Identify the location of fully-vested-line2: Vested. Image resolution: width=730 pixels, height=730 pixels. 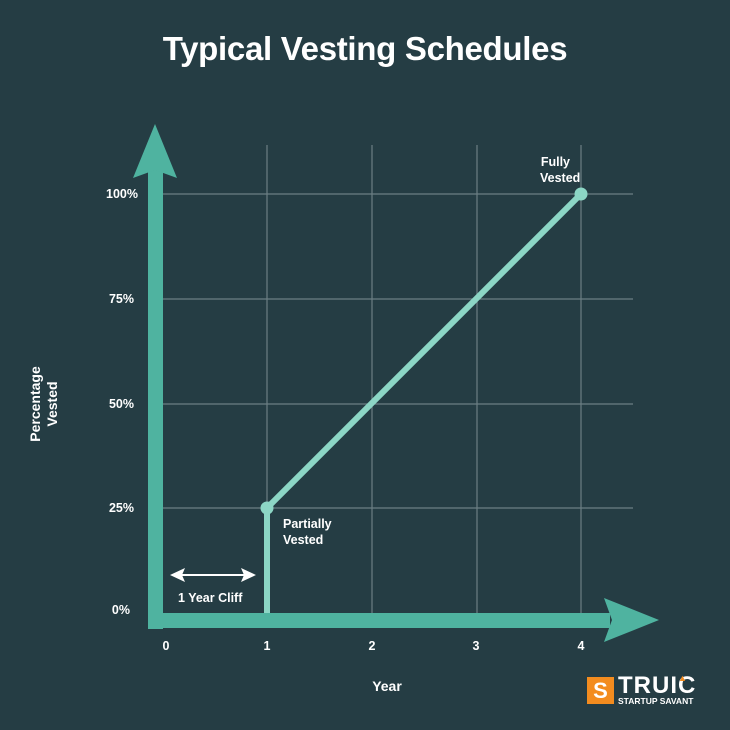
(560, 178).